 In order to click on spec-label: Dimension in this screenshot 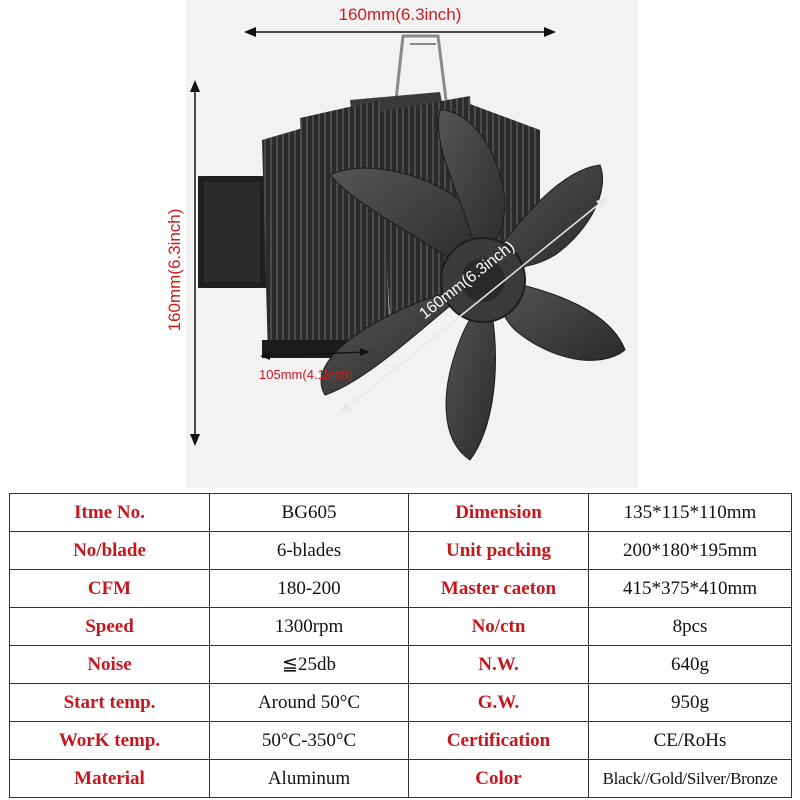, I will do `click(498, 512)`.